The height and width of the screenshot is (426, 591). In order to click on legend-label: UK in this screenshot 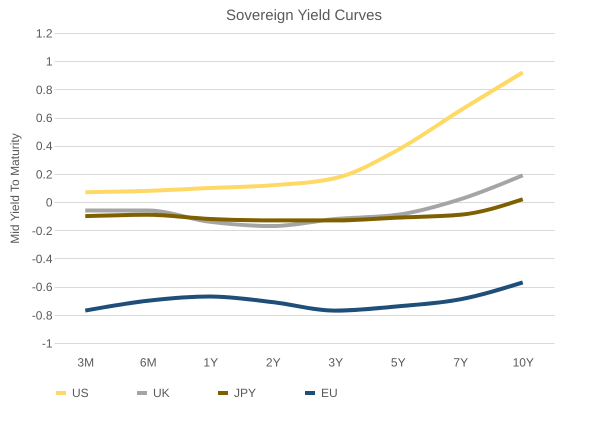, I will do `click(161, 393)`.